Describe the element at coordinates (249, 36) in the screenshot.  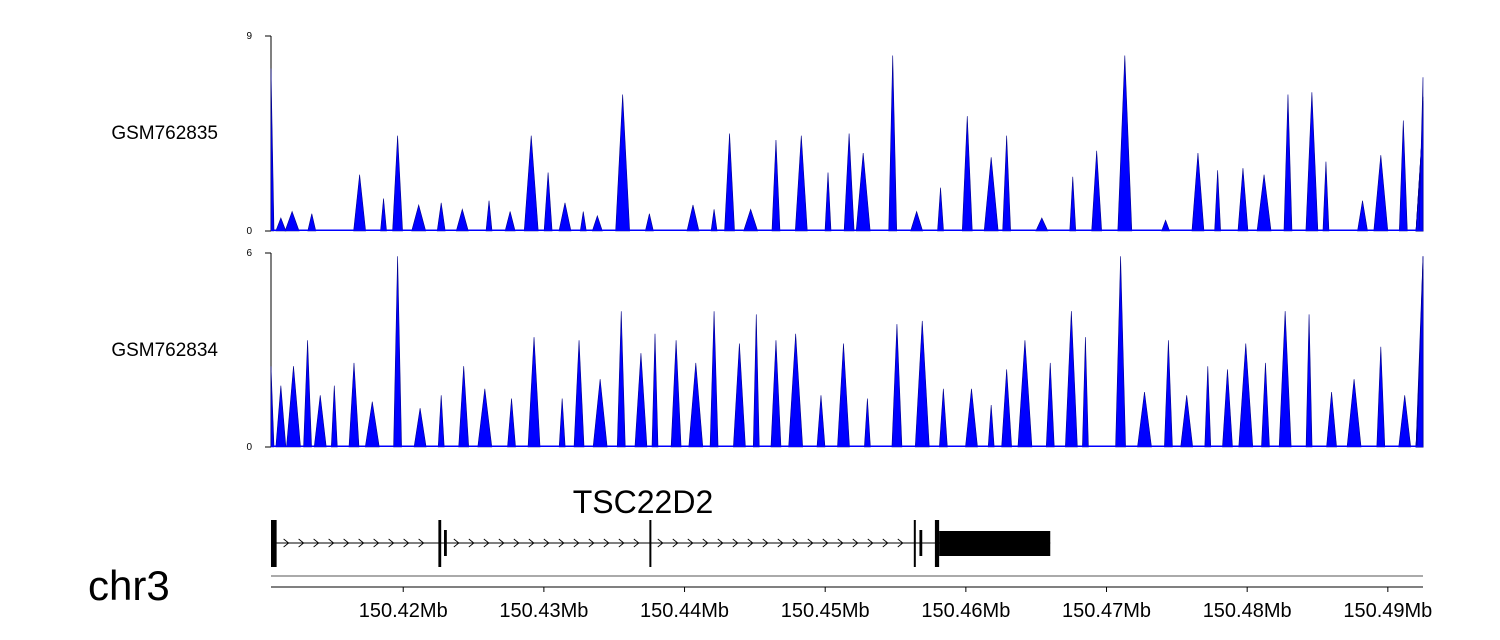
I see `track-1-y-max-label: 9` at that location.